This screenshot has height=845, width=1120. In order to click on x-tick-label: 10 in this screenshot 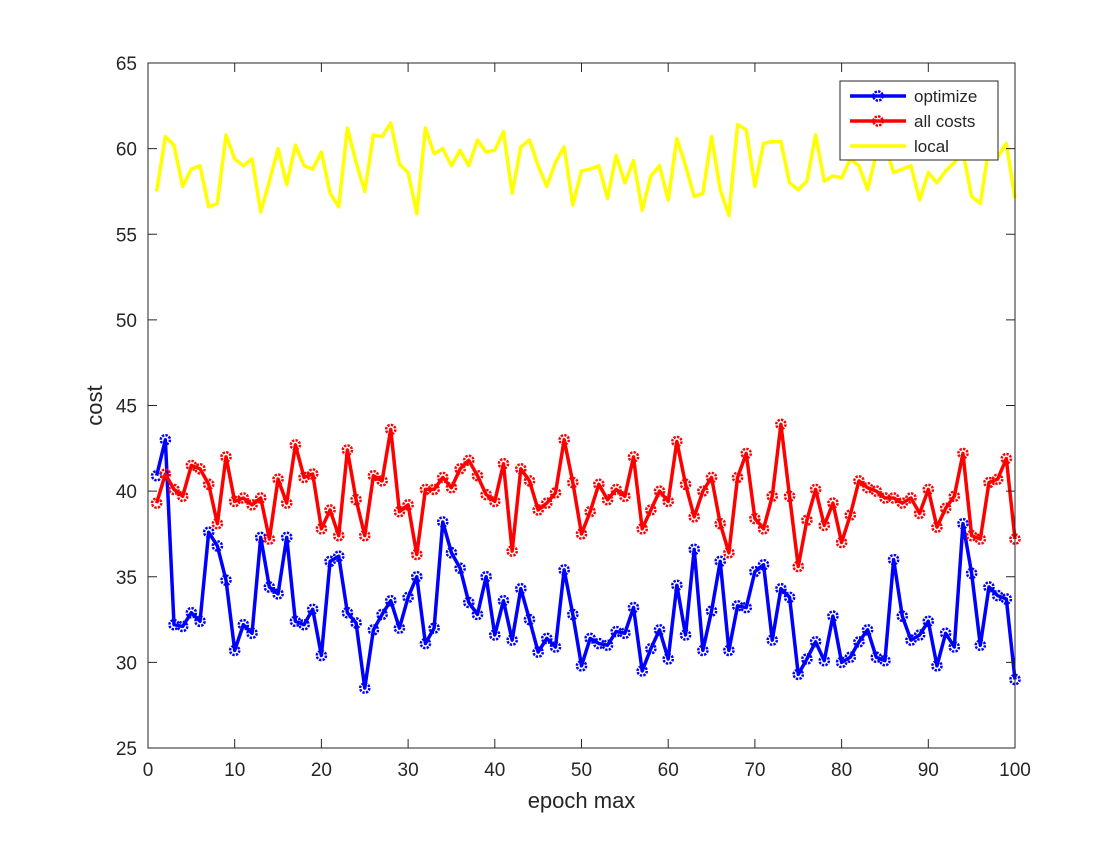, I will do `click(234, 770)`.